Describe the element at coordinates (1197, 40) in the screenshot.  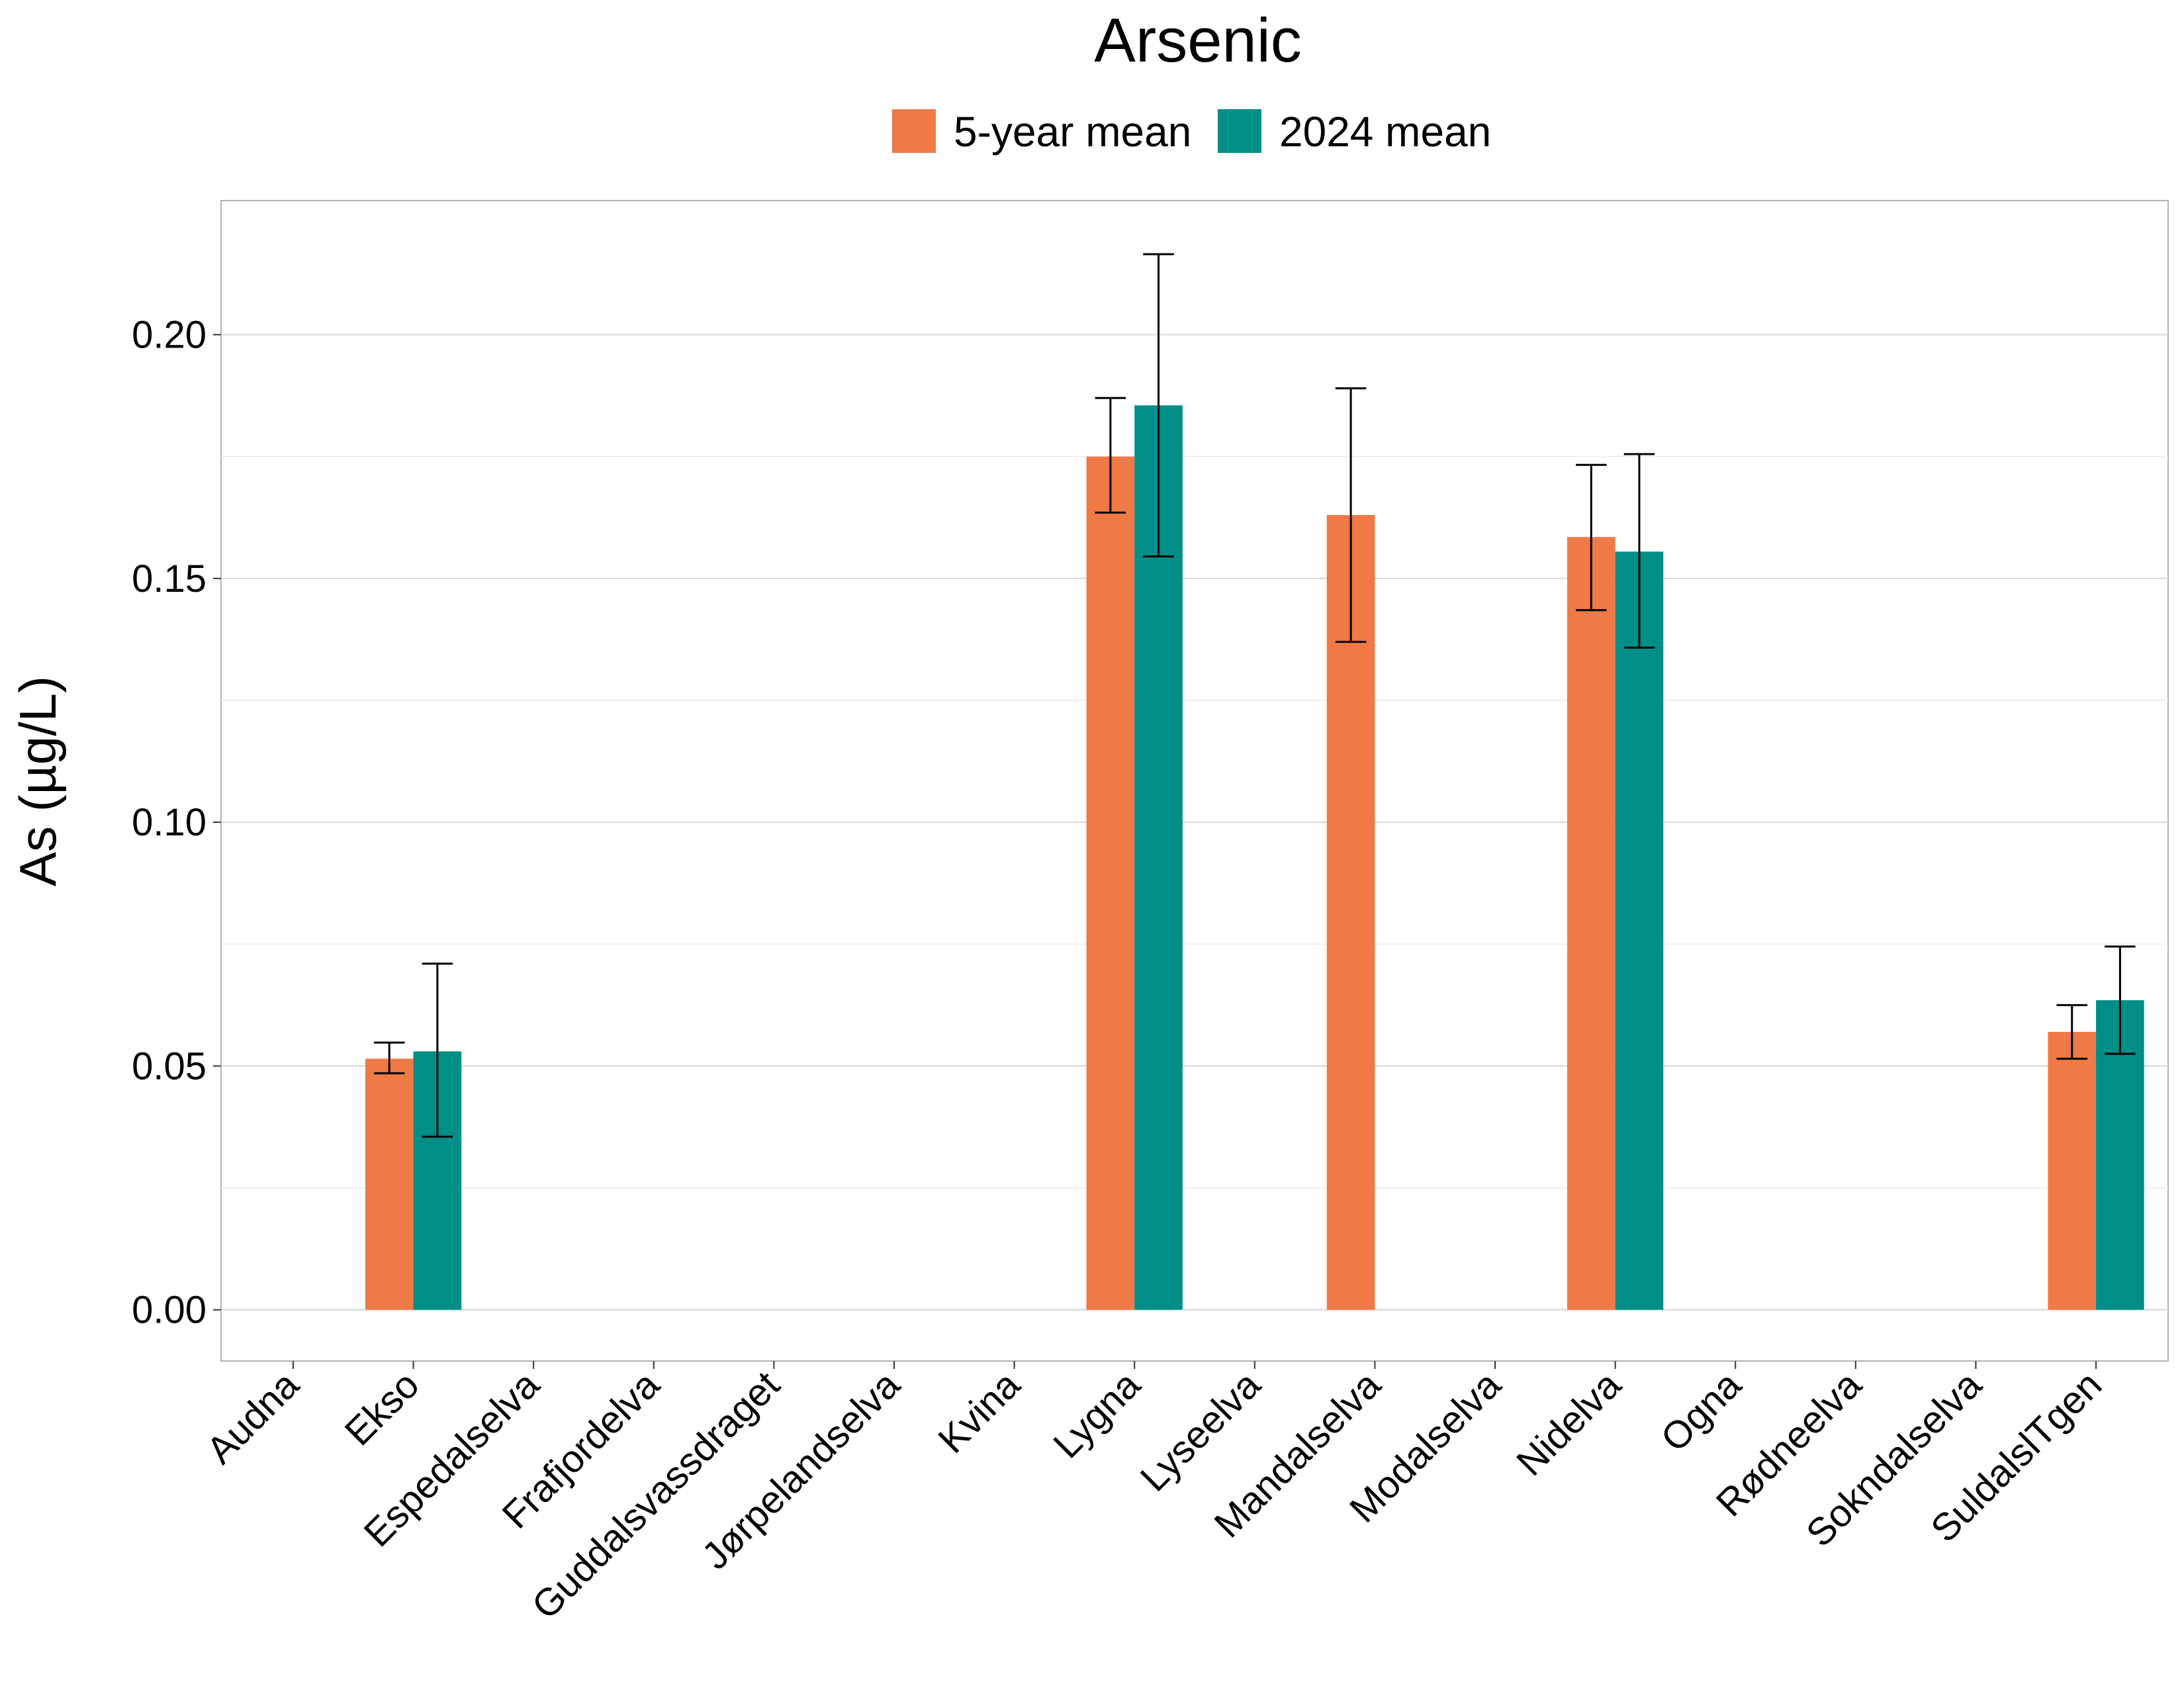
I see `chart-title: Arsenic` at that location.